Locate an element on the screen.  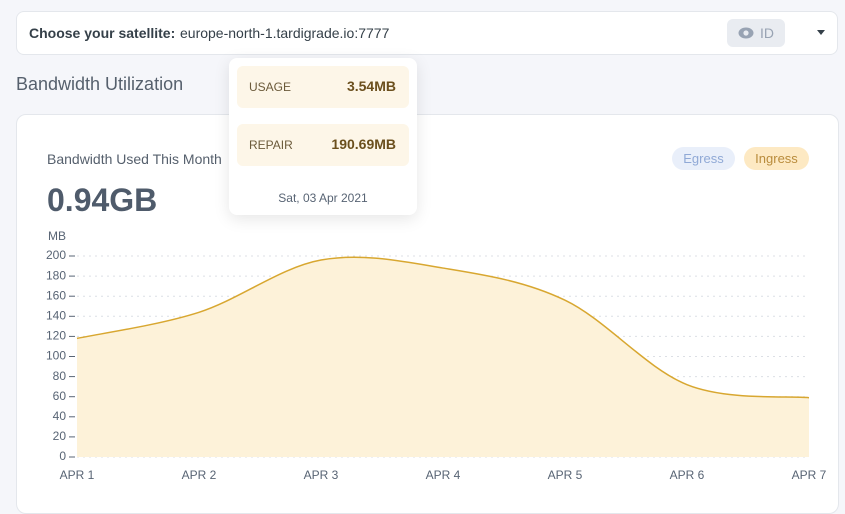
tooltip-label: USAGE is located at coordinates (270, 87).